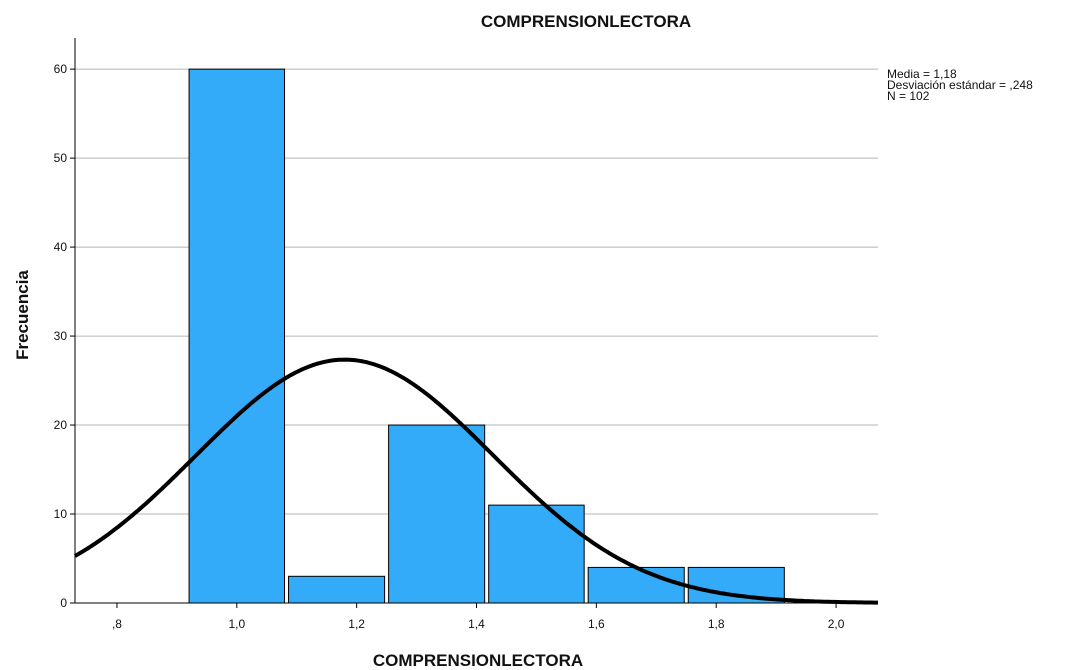 This screenshot has width=1073, height=670. Describe the element at coordinates (61, 69) in the screenshot. I see `y-tick-label: 60` at that location.